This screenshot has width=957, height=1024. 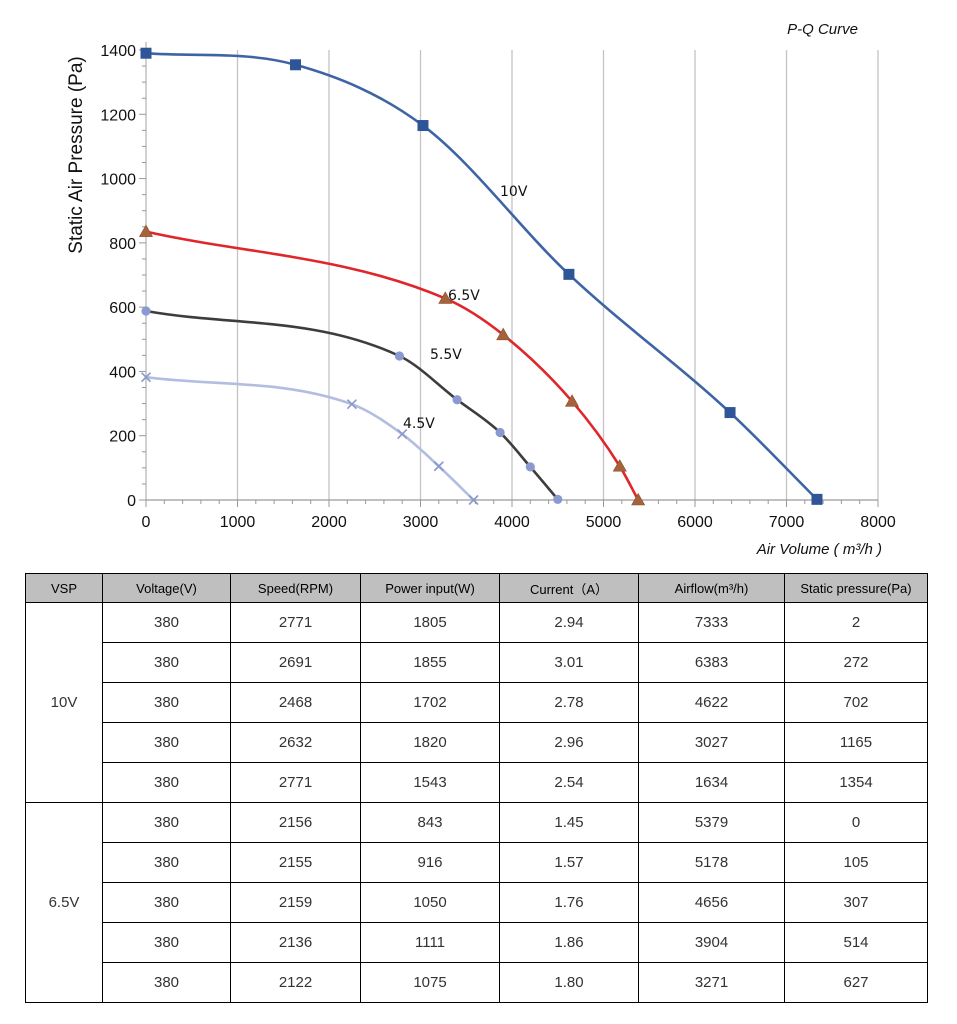 I want to click on table-header-cell: Speed(RPM), so click(x=295, y=588).